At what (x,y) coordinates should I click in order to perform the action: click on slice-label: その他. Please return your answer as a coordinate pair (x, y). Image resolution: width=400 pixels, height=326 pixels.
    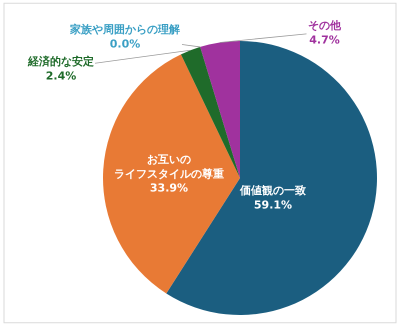
    Looking at the image, I should click on (325, 25).